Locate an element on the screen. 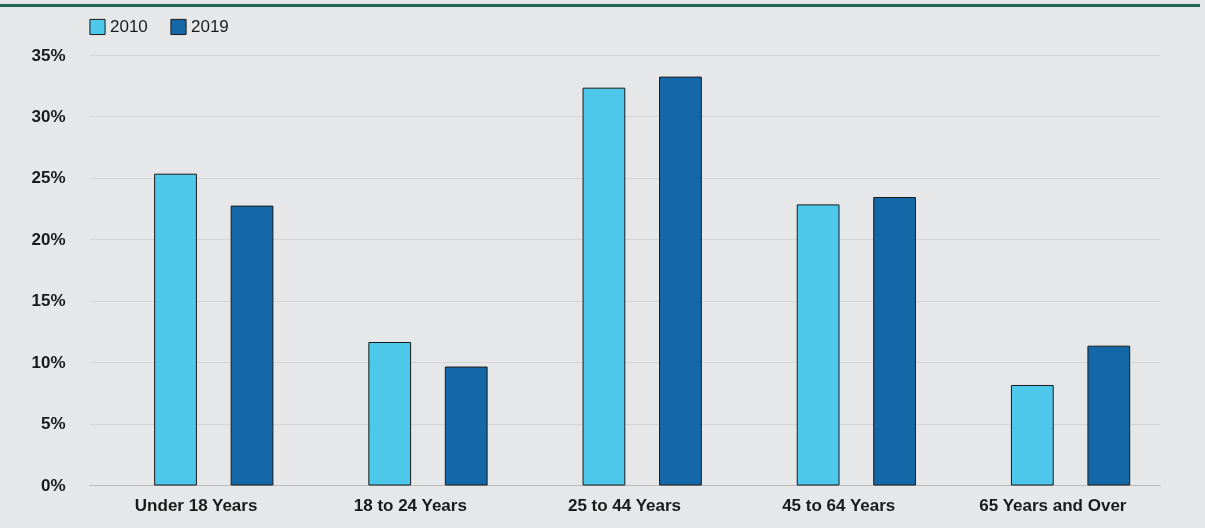 Image resolution: width=1205 pixels, height=528 pixels. y-tick-label: 0% is located at coordinates (53, 485).